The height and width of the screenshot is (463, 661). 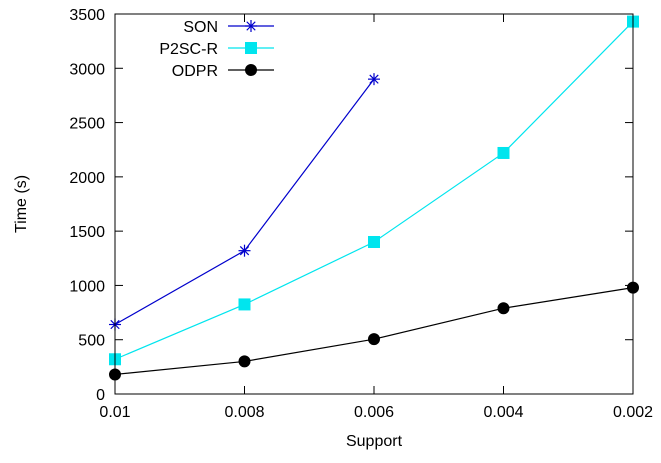 I want to click on y-tick-label: 2000, so click(x=87, y=178).